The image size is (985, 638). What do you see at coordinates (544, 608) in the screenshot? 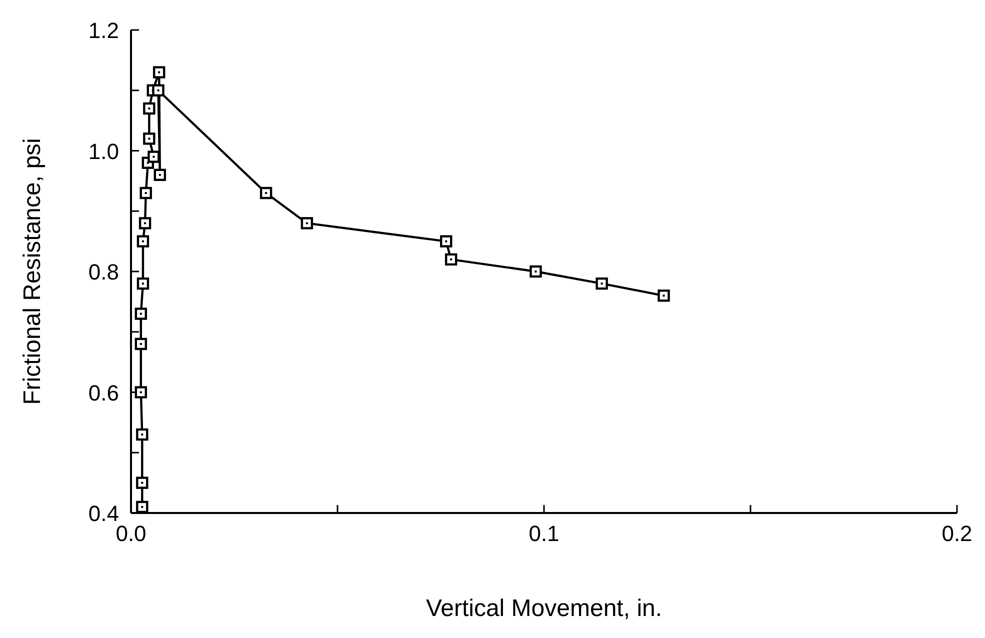
I see `x-axis-title: Vertical Movement, in.` at bounding box center [544, 608].